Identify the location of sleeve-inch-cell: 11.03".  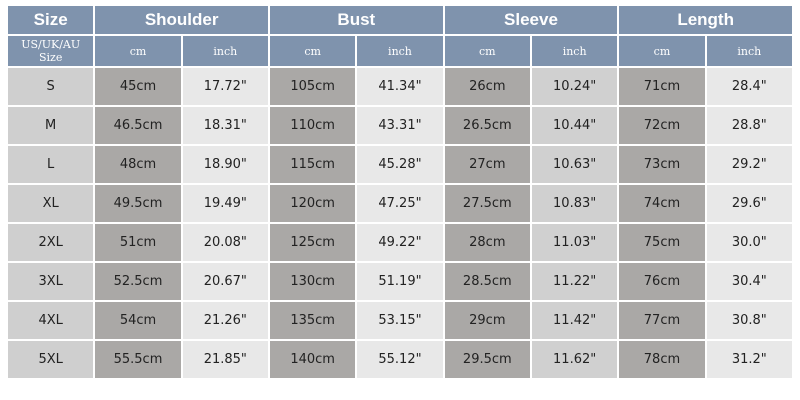
(574, 242).